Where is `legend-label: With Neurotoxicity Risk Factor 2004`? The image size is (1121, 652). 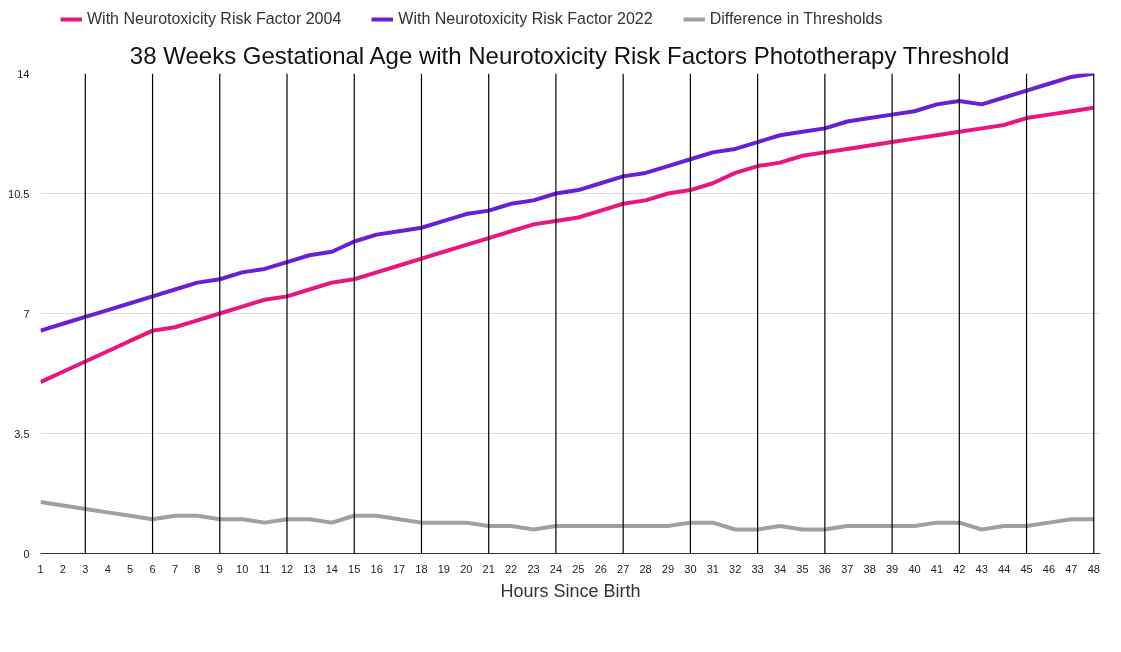 legend-label: With Neurotoxicity Risk Factor 2004 is located at coordinates (214, 19).